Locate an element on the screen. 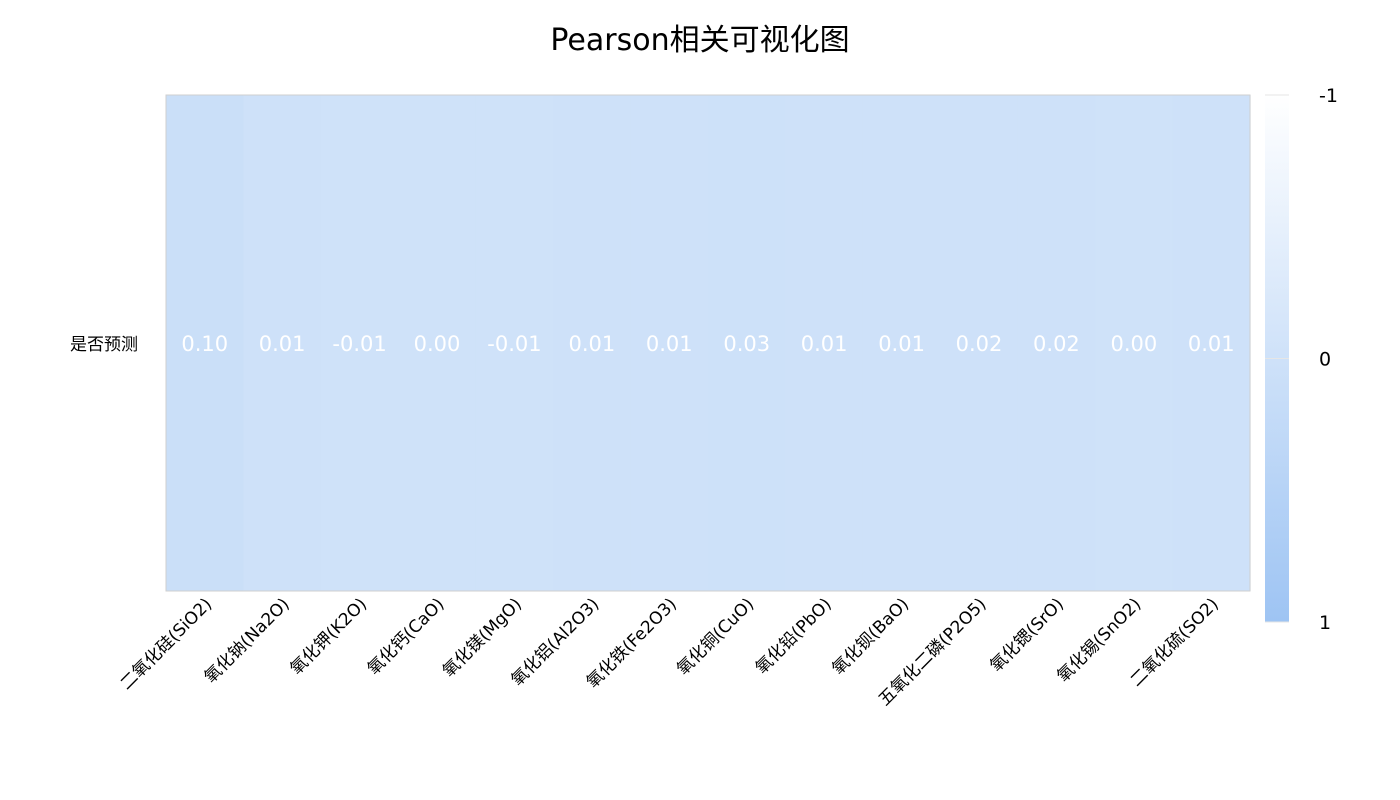 Image resolution: width=1400 pixels, height=800 pixels. column-label: 氧化钾(K2O) is located at coordinates (329, 636).